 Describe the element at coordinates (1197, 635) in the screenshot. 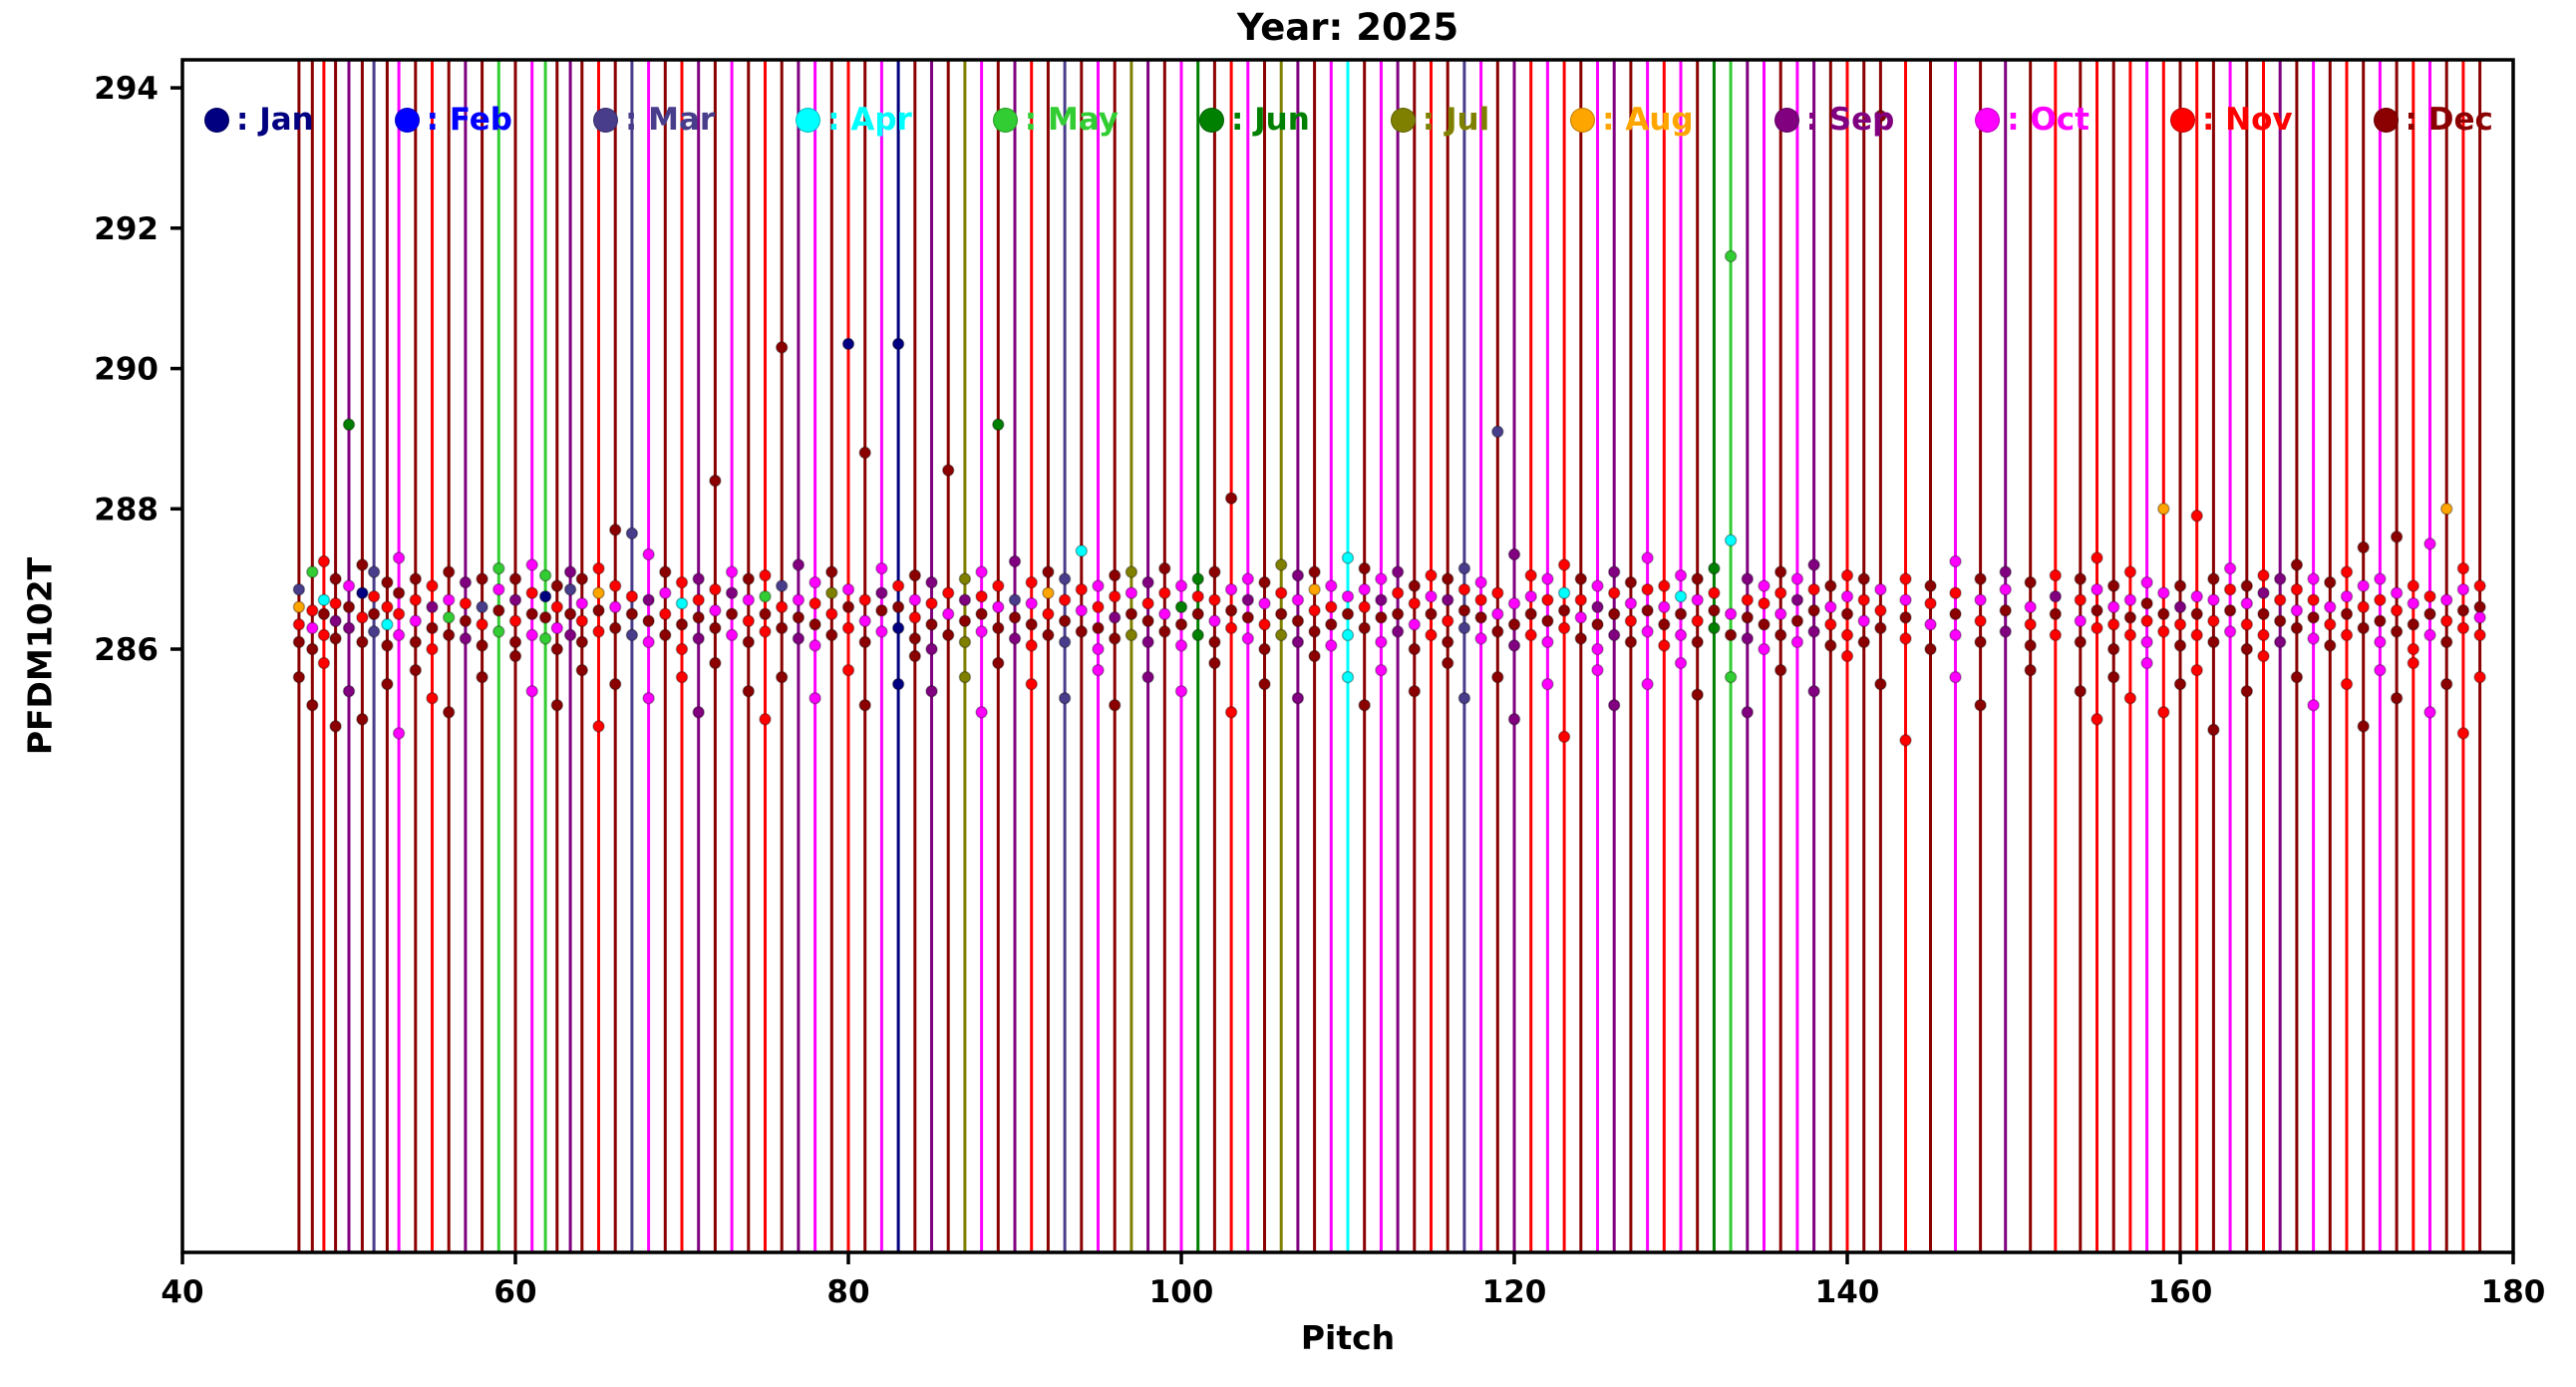

I see `data-point-jun` at that location.